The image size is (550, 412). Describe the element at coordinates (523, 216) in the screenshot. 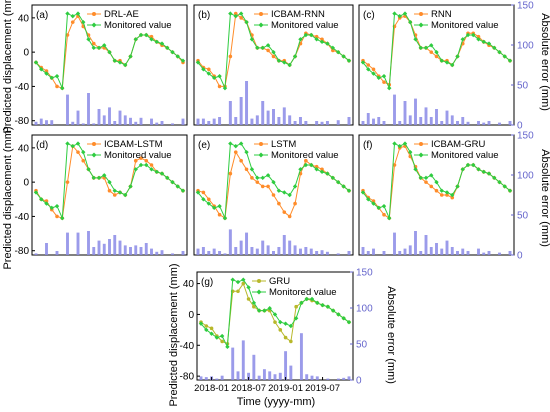

I see `right-tick-label: 50` at that location.